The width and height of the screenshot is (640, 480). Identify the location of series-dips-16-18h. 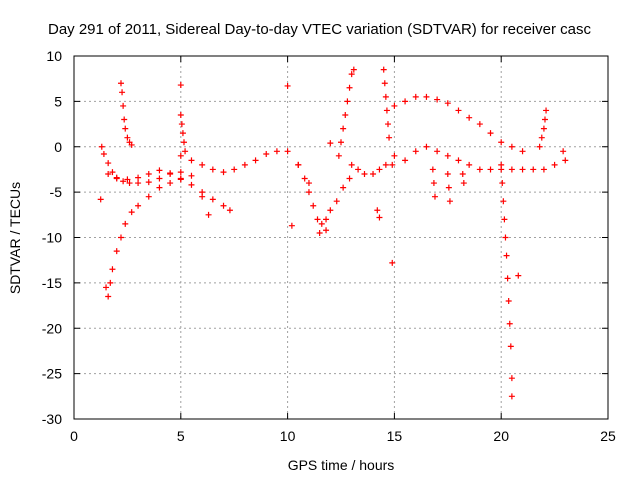
(448, 185).